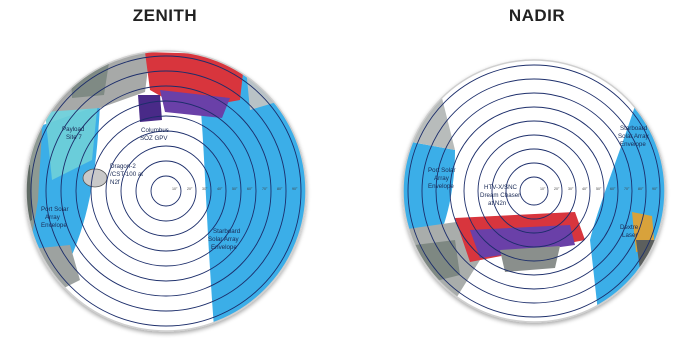 This screenshot has height=338, width=683. I want to click on zenith-label-starboard-3: Envelope, so click(224, 247).